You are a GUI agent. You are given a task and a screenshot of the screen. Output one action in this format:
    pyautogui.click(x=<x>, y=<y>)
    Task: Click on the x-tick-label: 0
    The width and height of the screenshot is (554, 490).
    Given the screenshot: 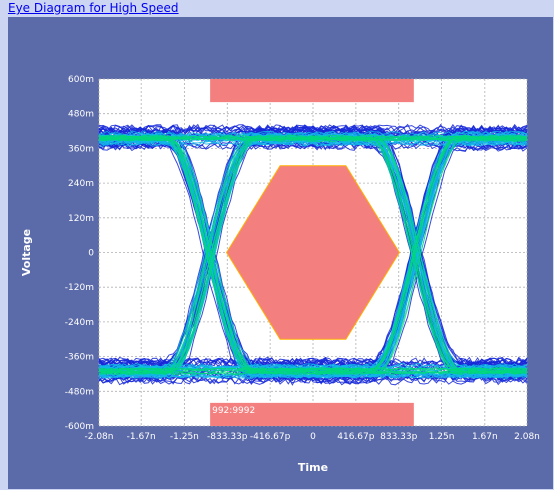 What is the action you would take?
    pyautogui.click(x=313, y=437)
    